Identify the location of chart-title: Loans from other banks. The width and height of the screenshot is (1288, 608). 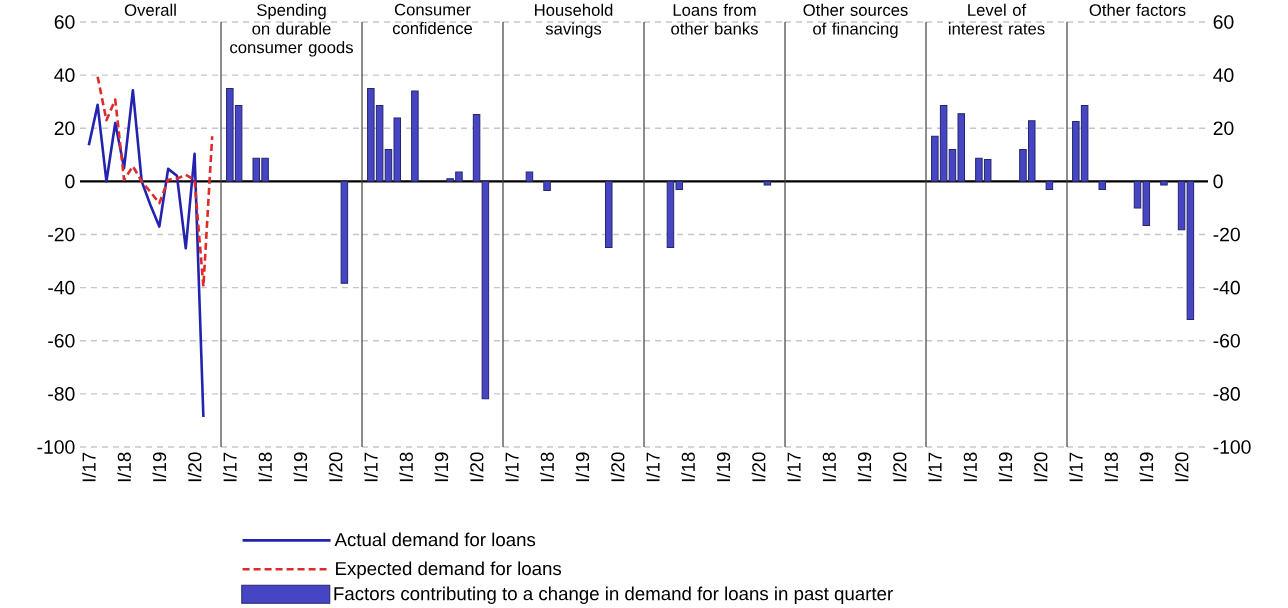
(714, 19).